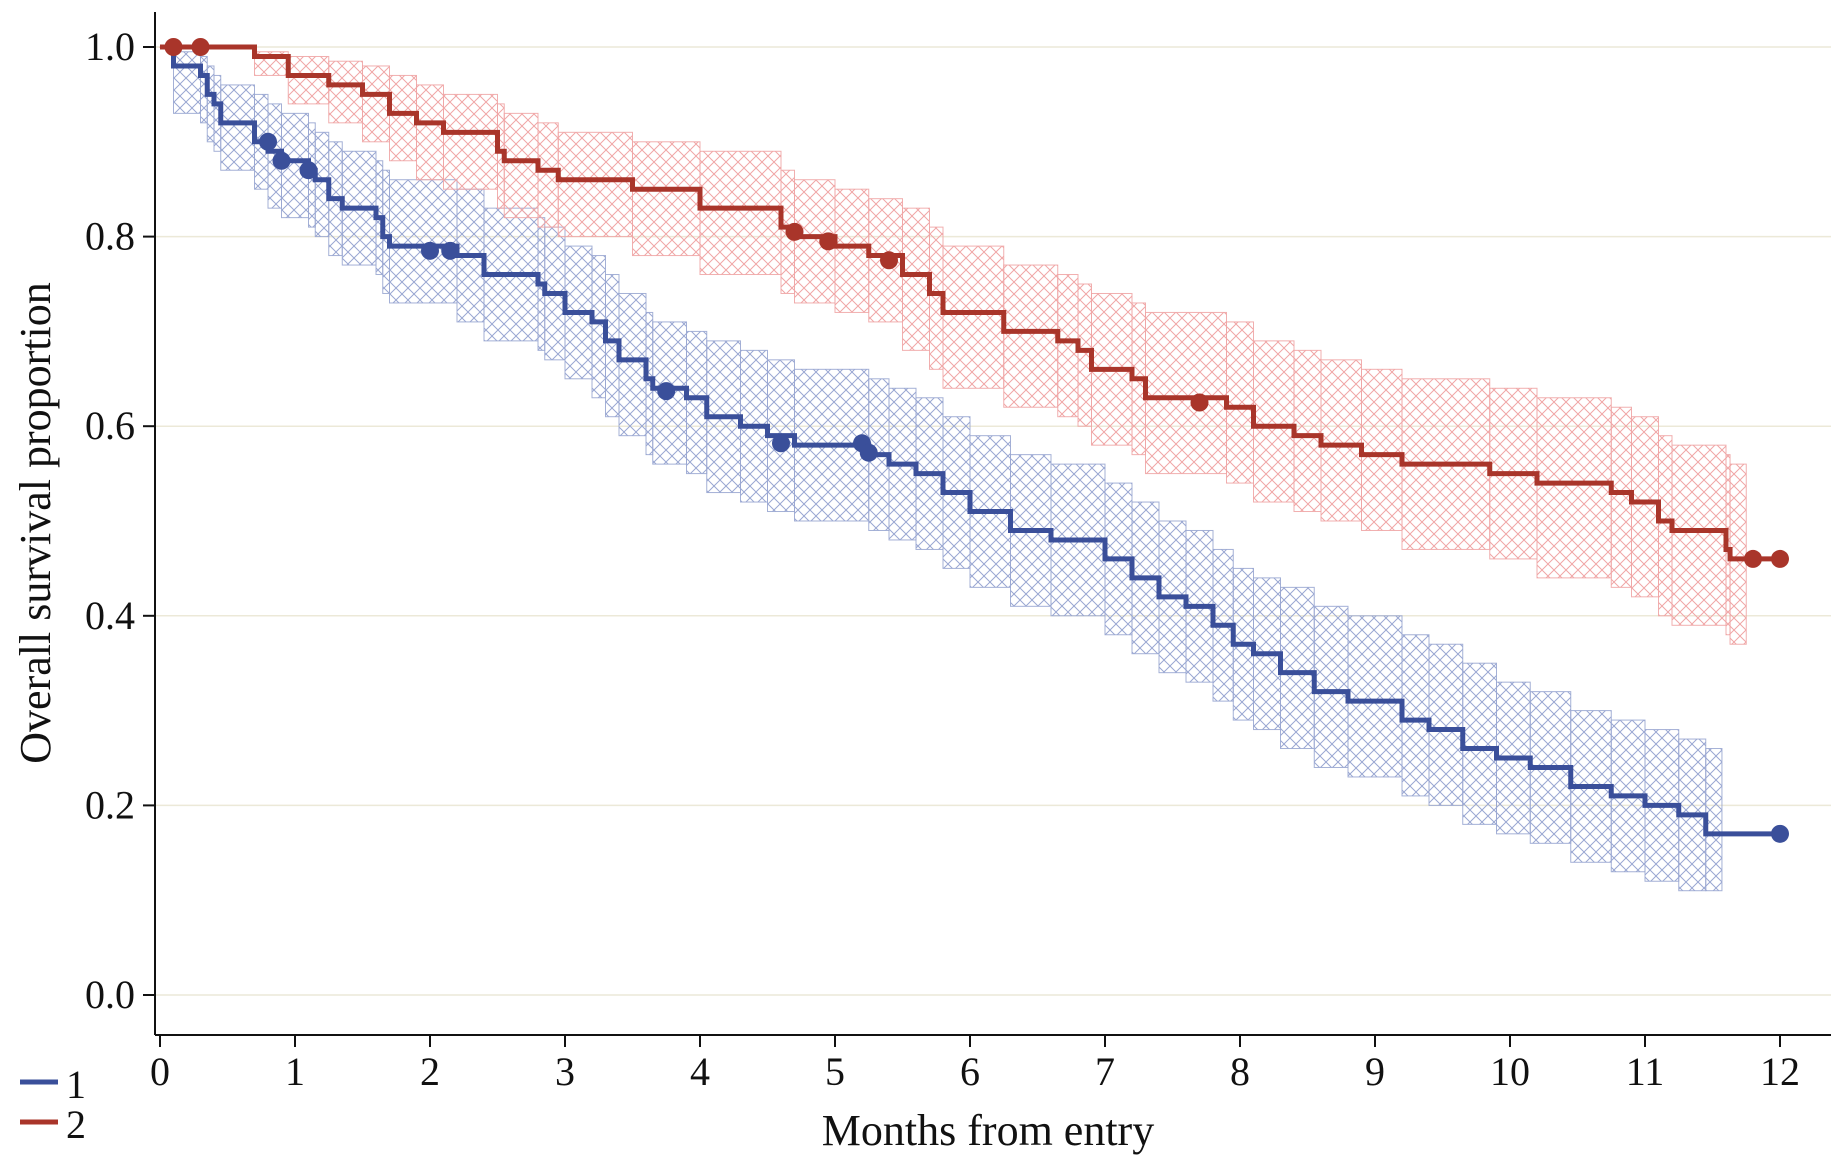 The width and height of the screenshot is (1832, 1170). What do you see at coordinates (430, 1071) in the screenshot?
I see `x-tick-label: 2` at bounding box center [430, 1071].